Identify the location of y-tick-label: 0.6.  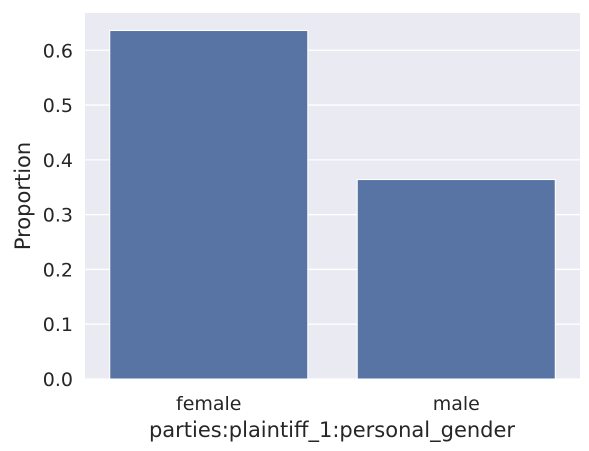
(58, 51).